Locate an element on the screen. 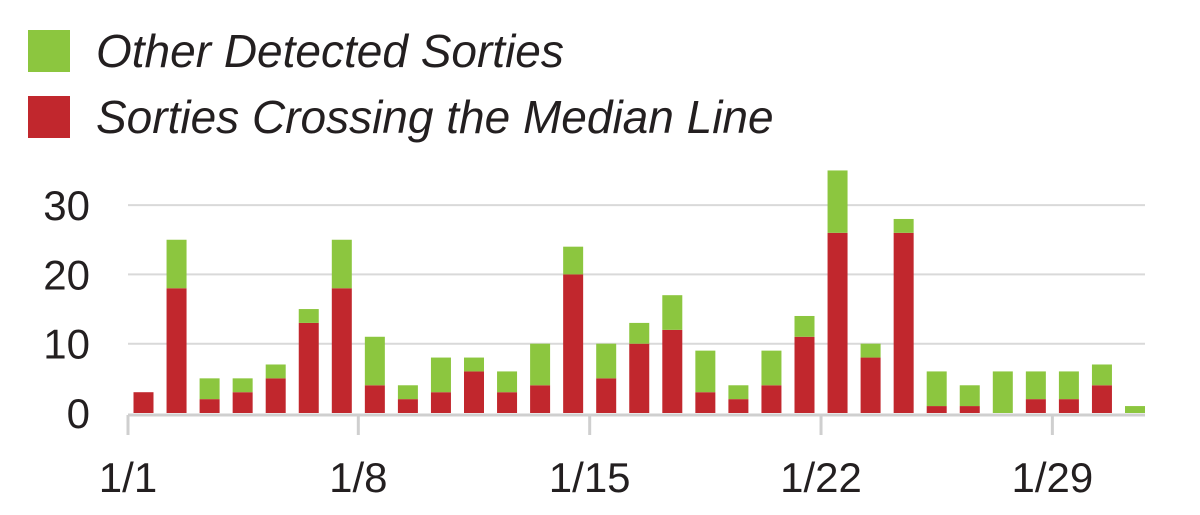 This screenshot has width=1200, height=515. legend-item-median-line-sorties: Sorties Crossing the Median Line is located at coordinates (401, 117).